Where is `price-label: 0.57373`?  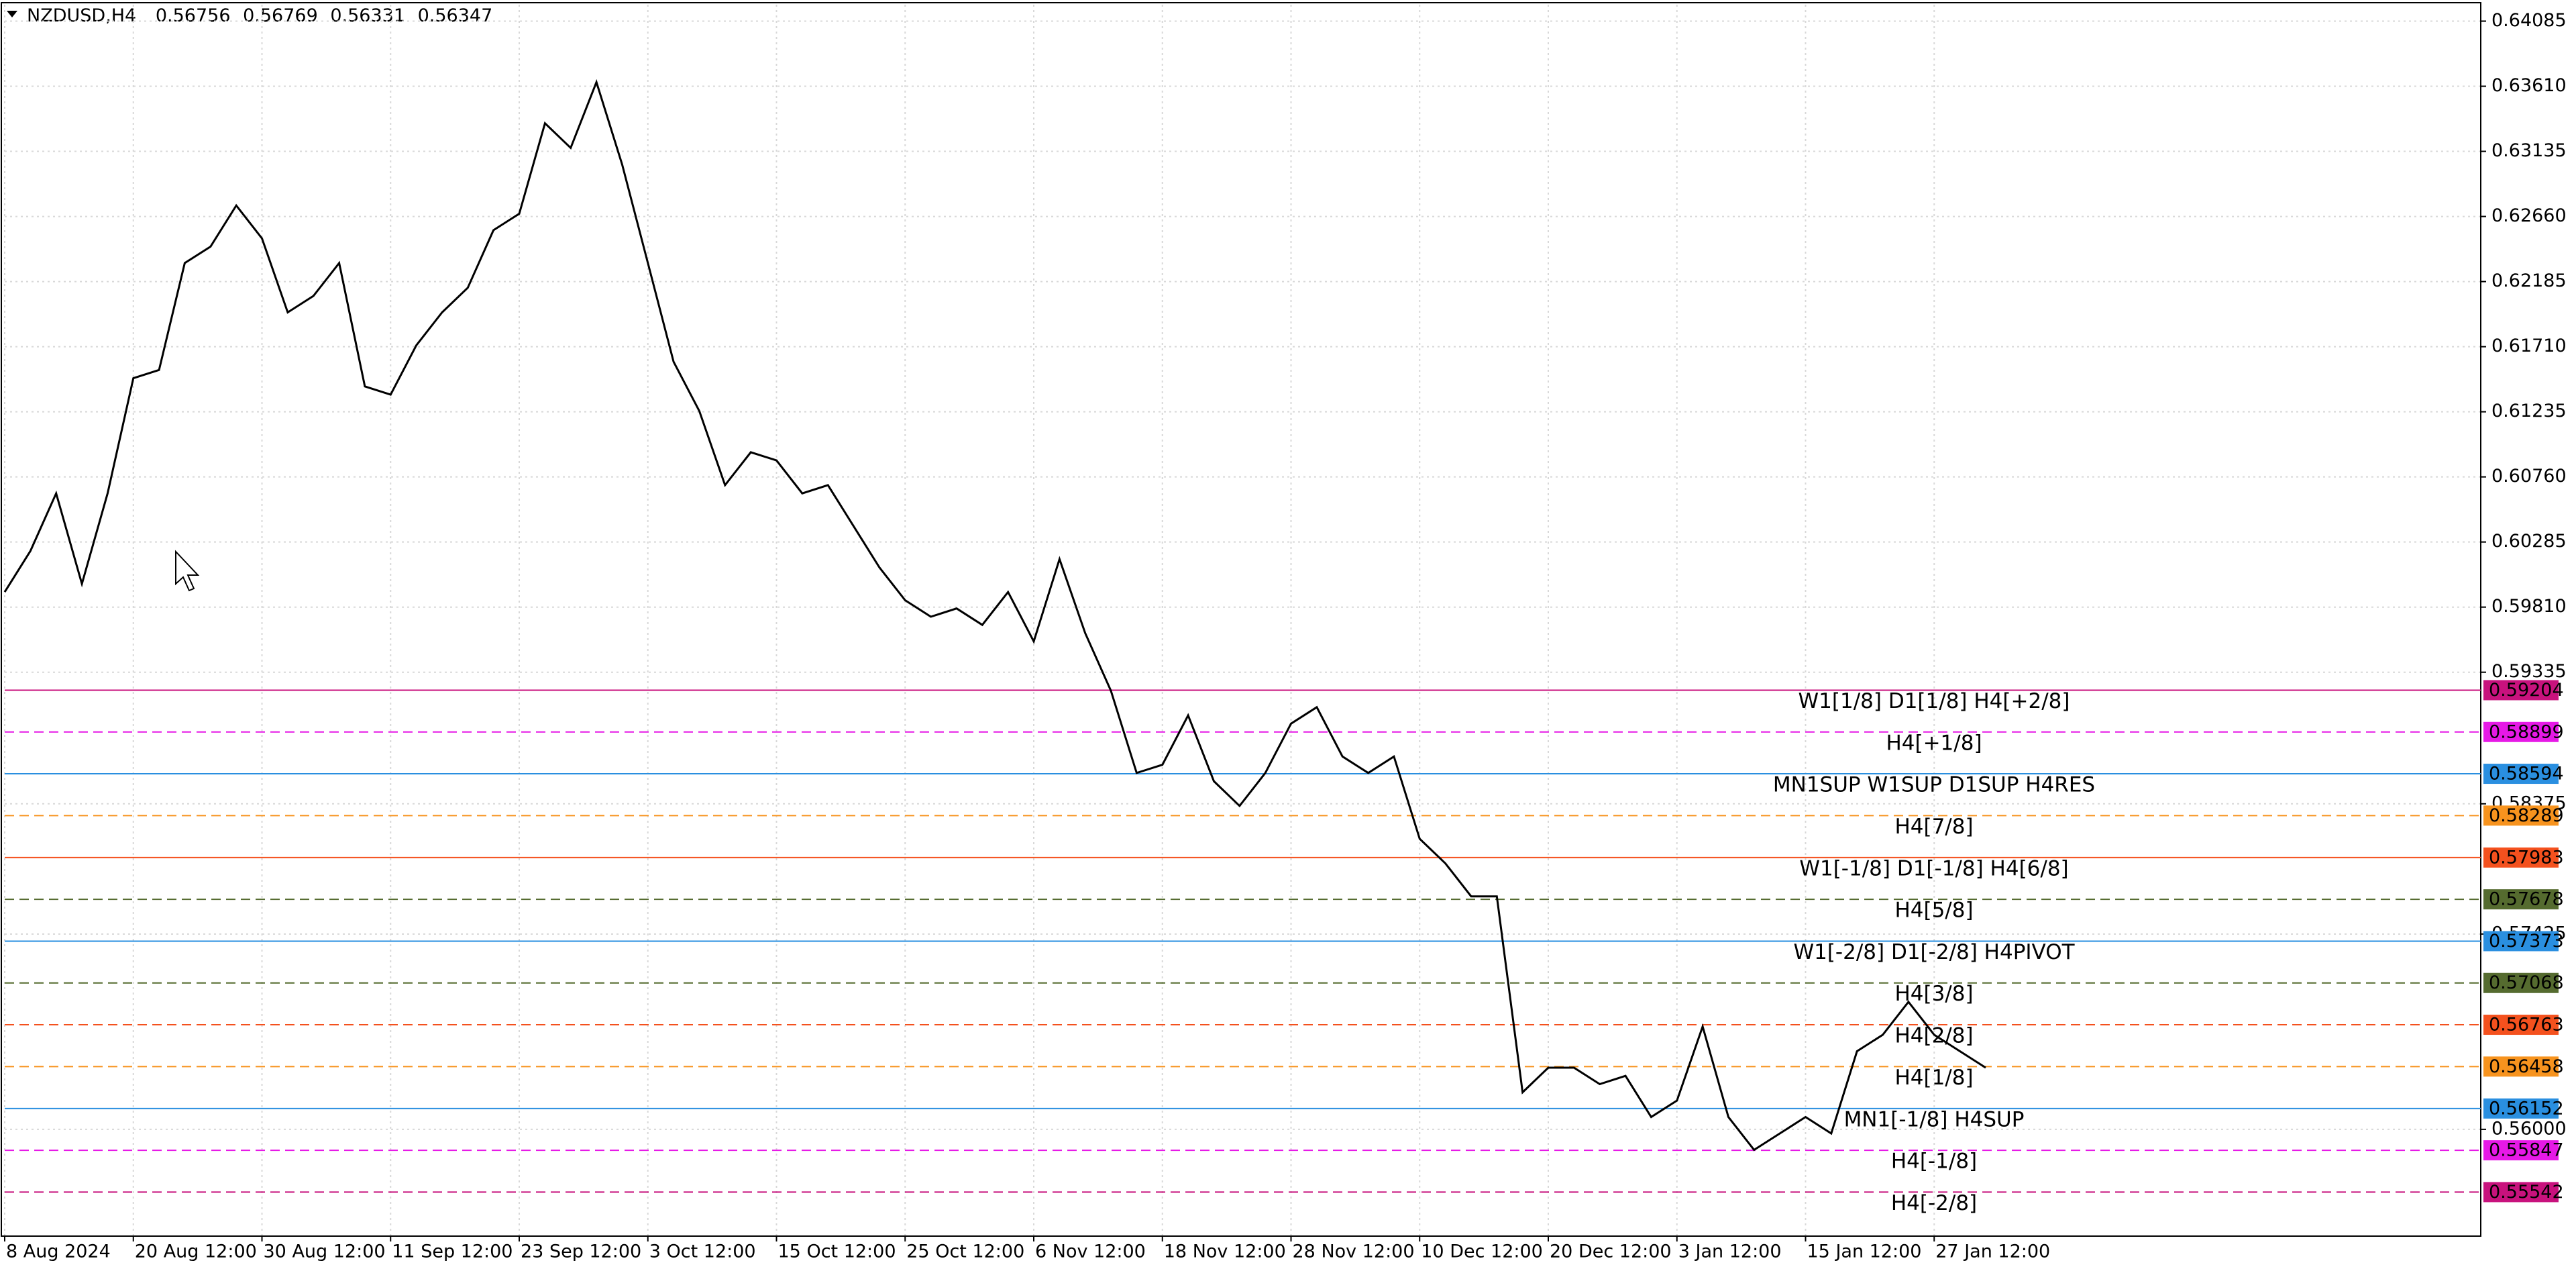
price-label: 0.57373 is located at coordinates (2526, 941).